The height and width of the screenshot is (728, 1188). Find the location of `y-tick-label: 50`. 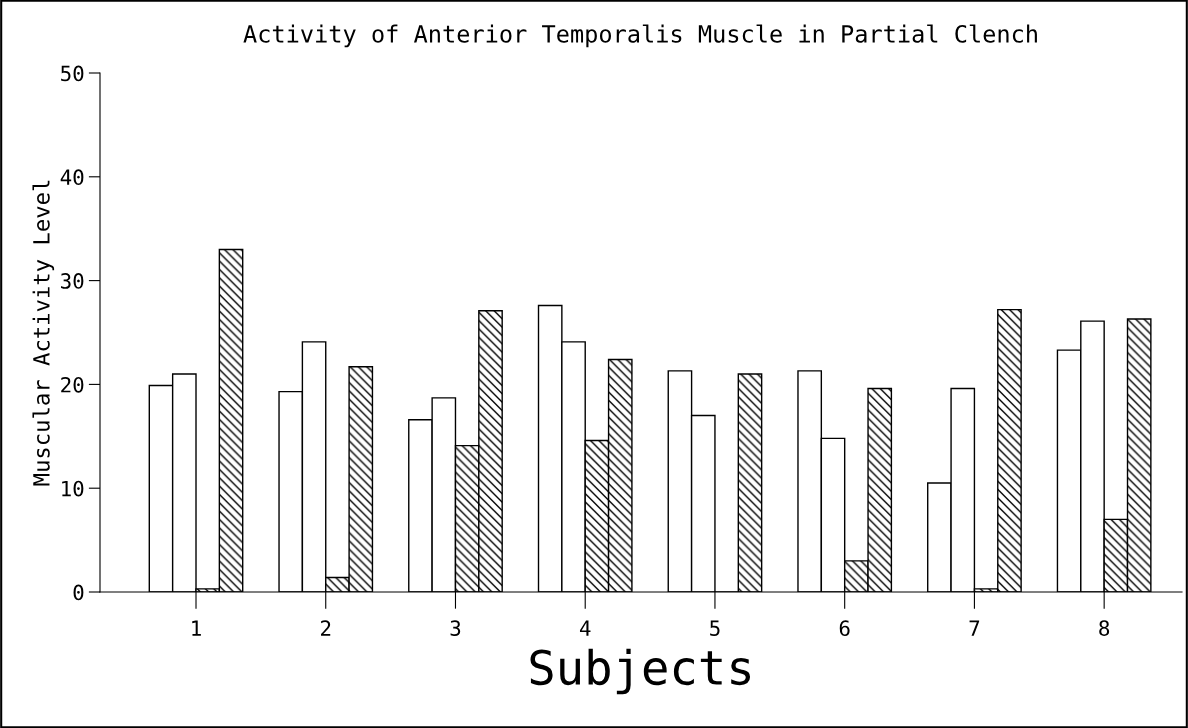

y-tick-label: 50 is located at coordinates (72, 73).